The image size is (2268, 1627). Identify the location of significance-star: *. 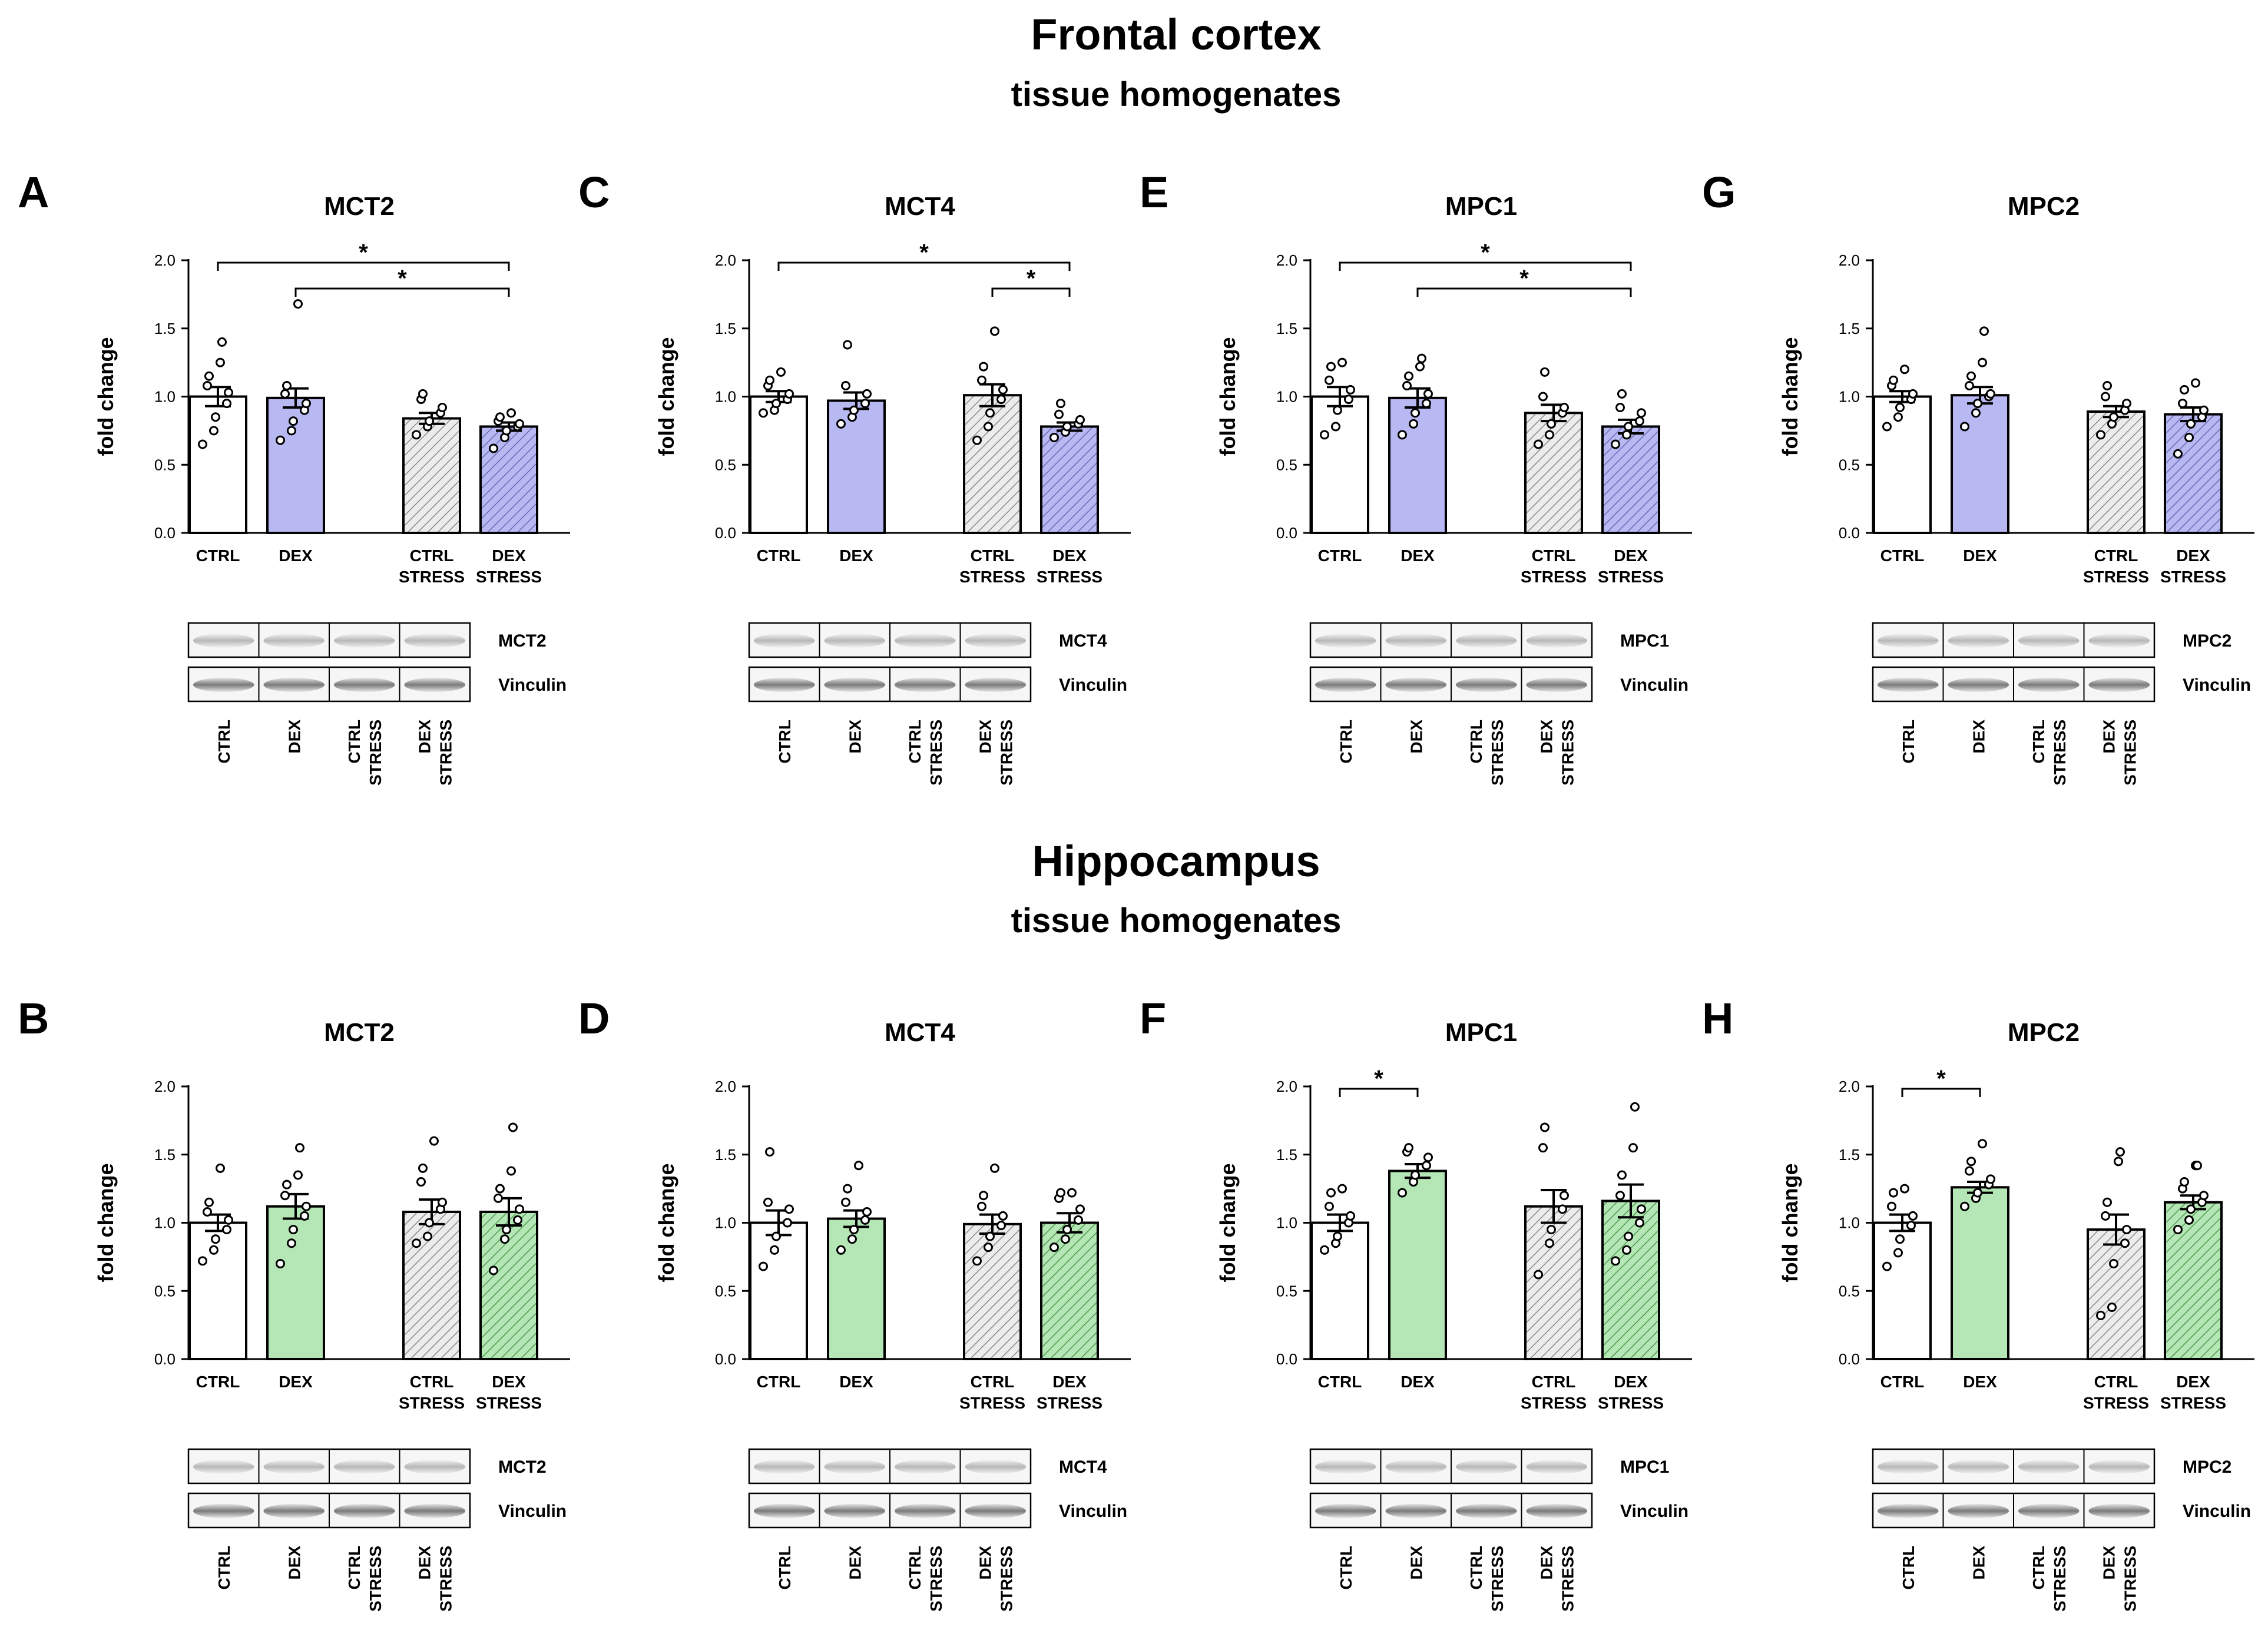
(402, 278).